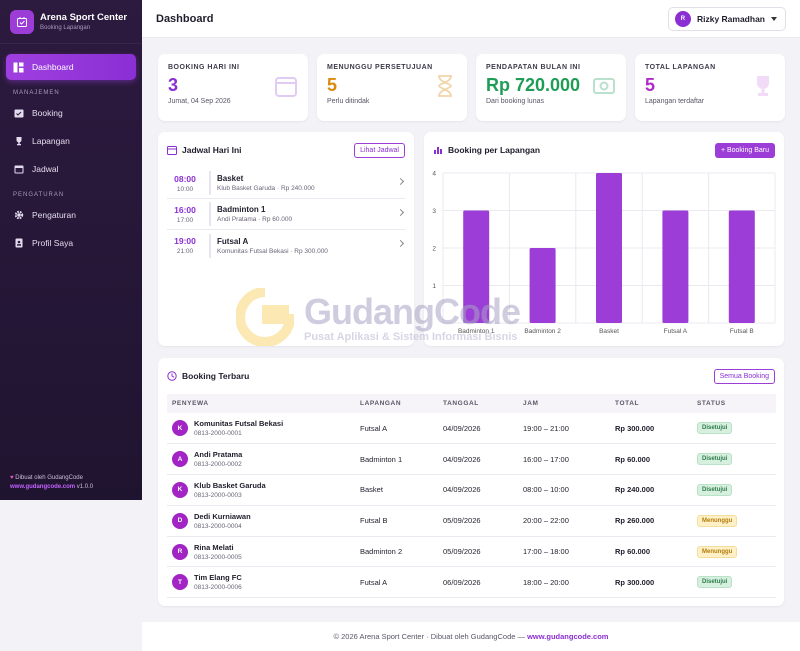  I want to click on status-cell: Disetujui, so click(734, 429).